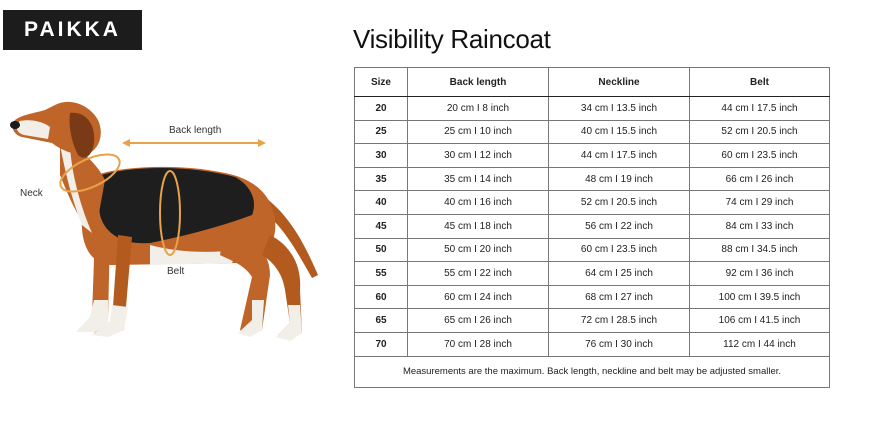 The image size is (871, 433). What do you see at coordinates (619, 82) in the screenshot?
I see `header-neckline: Neckline` at bounding box center [619, 82].